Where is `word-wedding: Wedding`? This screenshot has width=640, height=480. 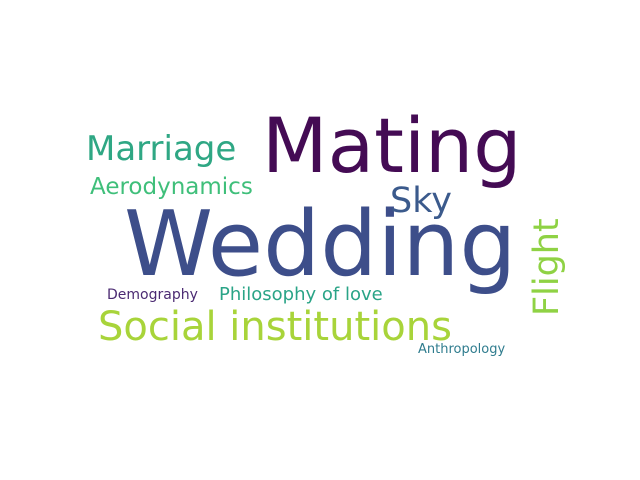 word-wedding: Wedding is located at coordinates (320, 244).